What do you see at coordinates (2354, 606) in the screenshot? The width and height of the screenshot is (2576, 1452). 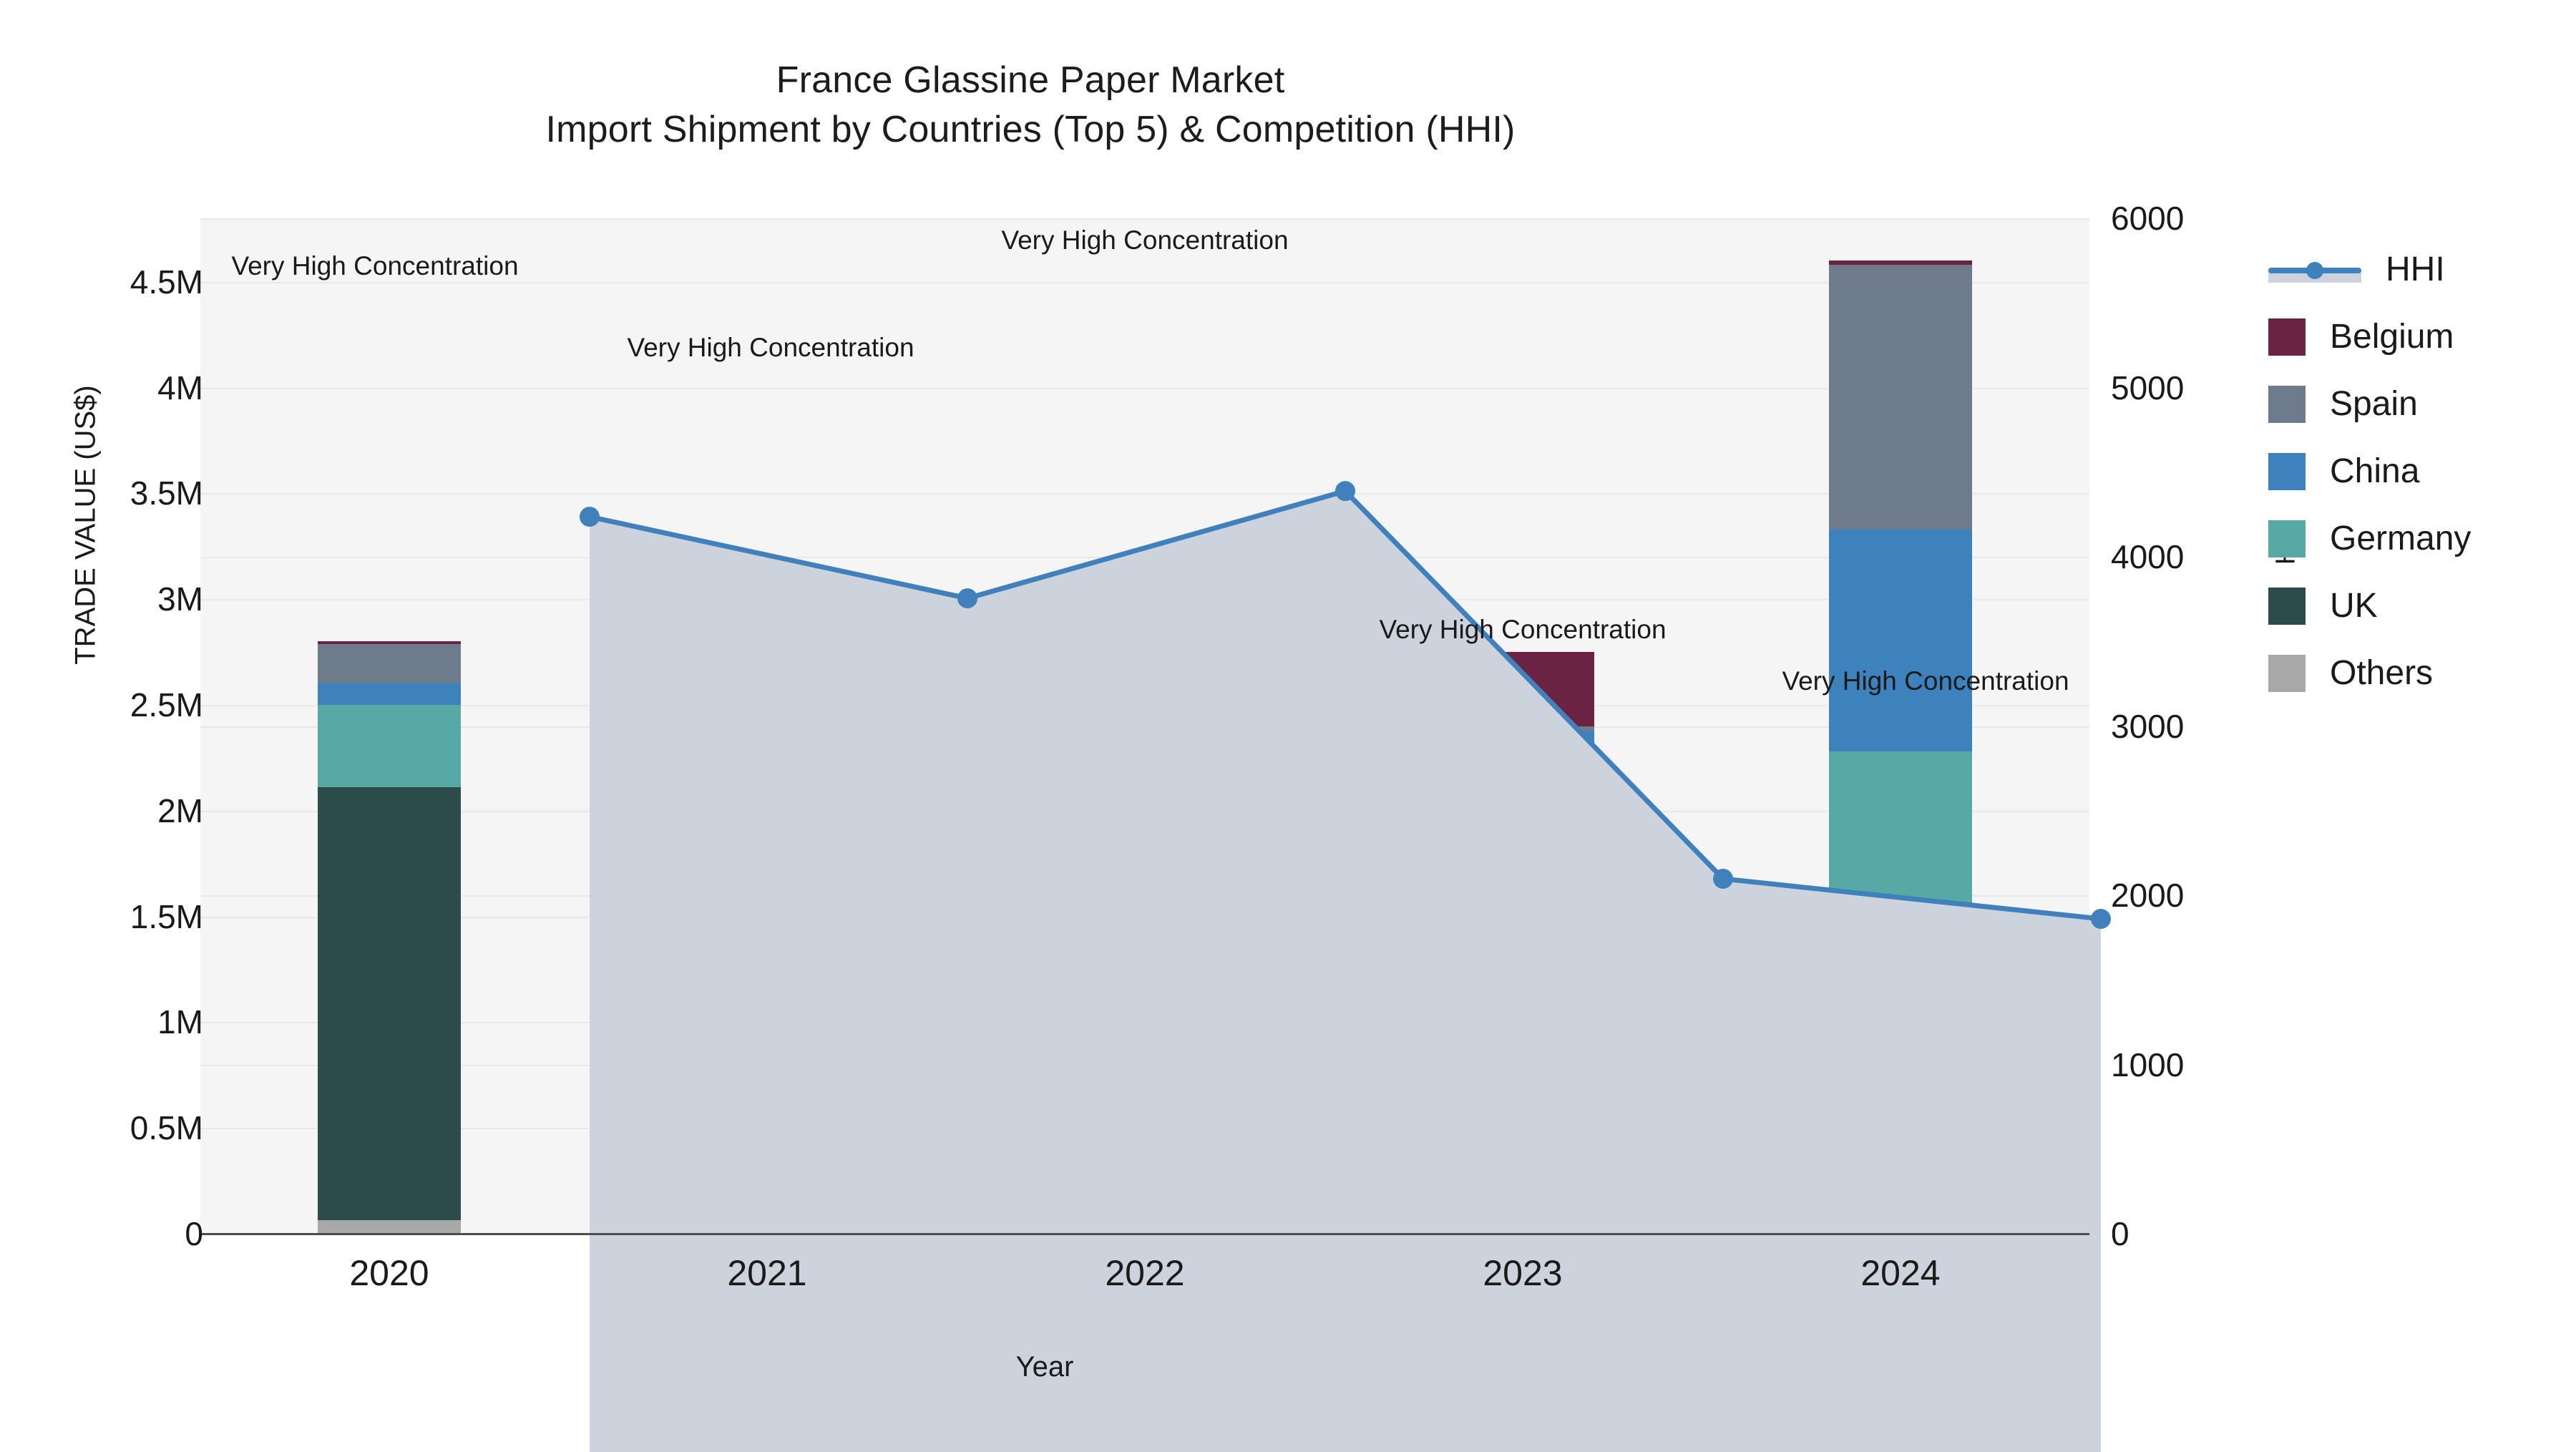 I see `legend-label: UK` at bounding box center [2354, 606].